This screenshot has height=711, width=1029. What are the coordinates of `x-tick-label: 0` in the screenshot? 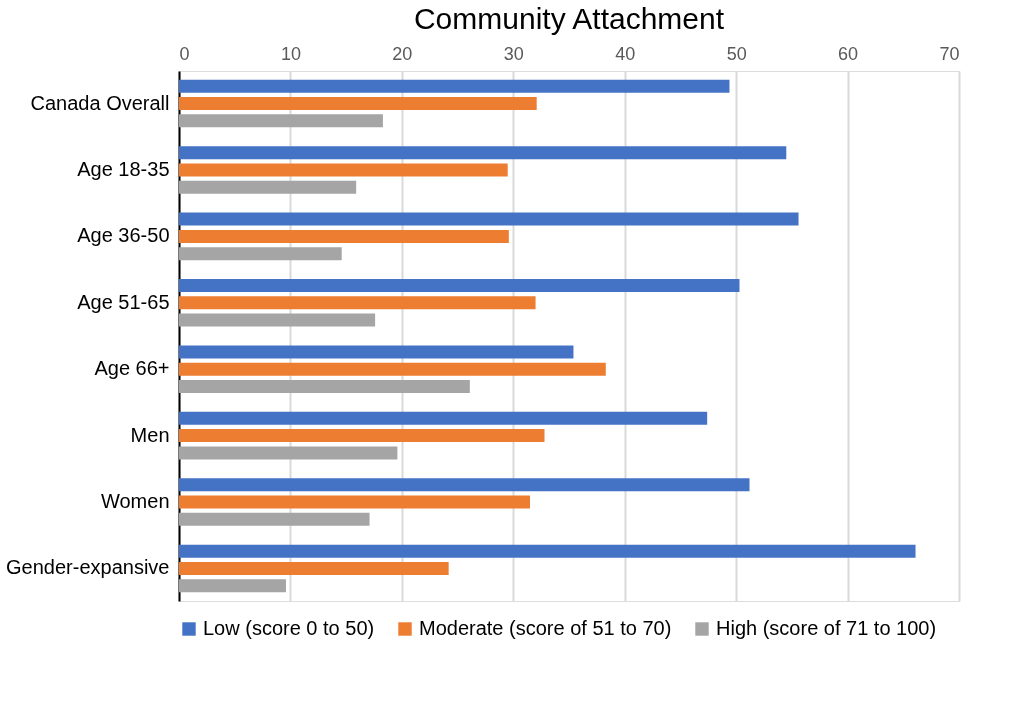 It's located at (184, 53).